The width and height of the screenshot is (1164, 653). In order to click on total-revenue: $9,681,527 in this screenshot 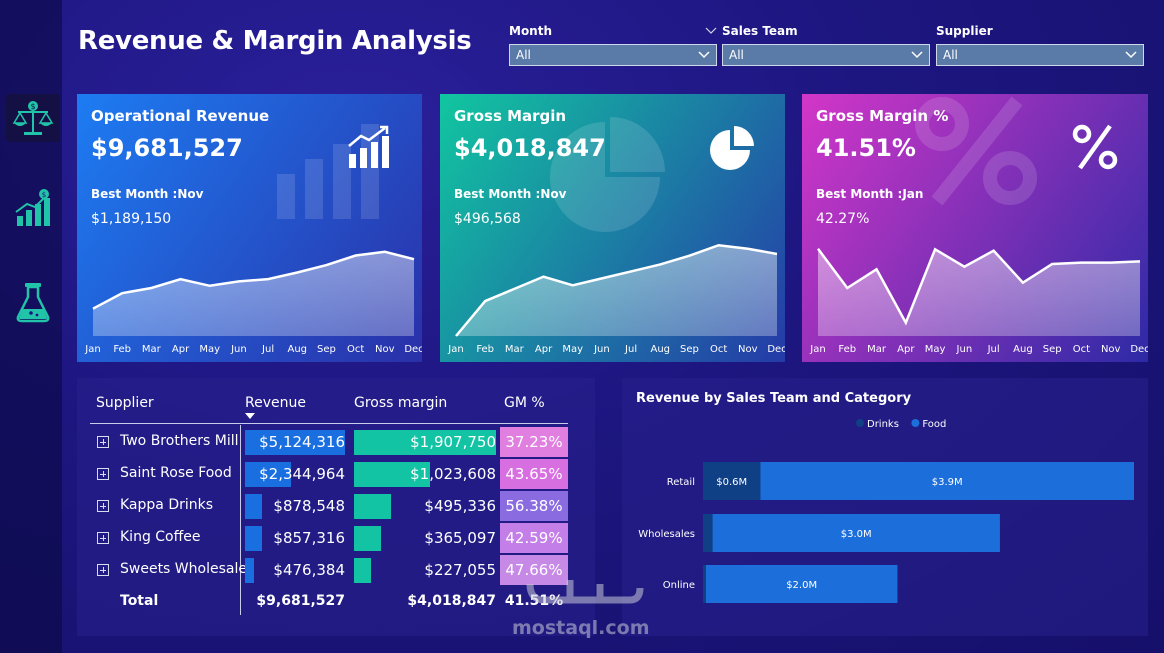, I will do `click(300, 601)`.